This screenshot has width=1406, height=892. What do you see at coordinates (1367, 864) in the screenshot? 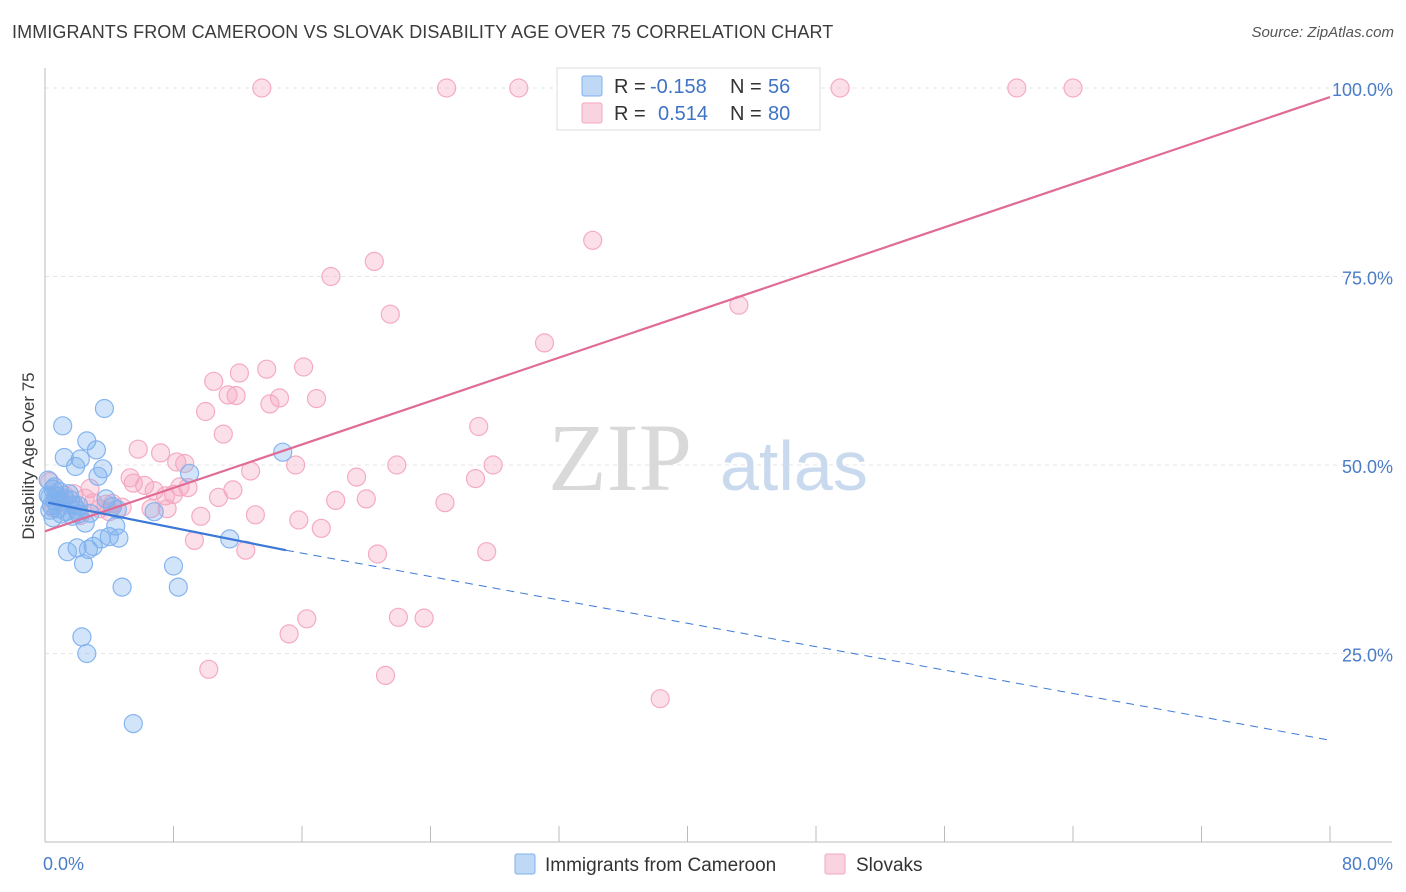
I see `x-tick-label-1: 80.0%` at bounding box center [1367, 864].